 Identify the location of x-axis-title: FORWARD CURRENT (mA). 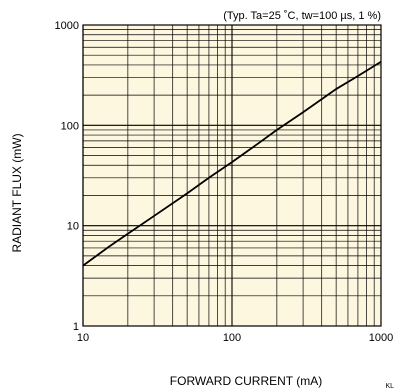
(246, 381).